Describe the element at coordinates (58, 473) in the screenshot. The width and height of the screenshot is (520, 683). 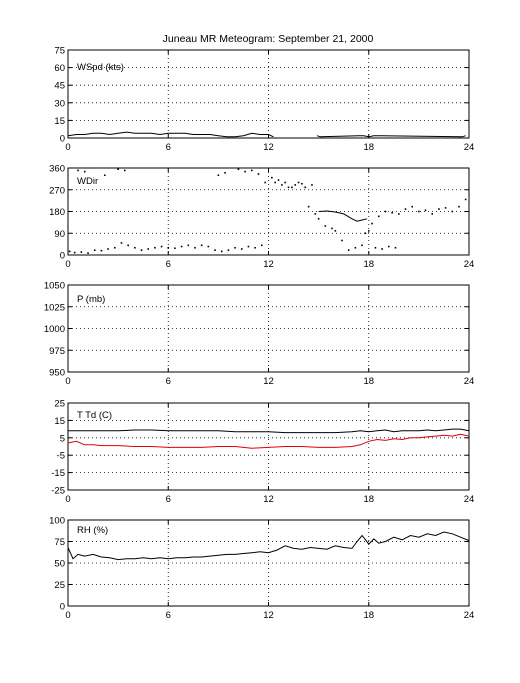
I see `y-tick-label: -15` at that location.